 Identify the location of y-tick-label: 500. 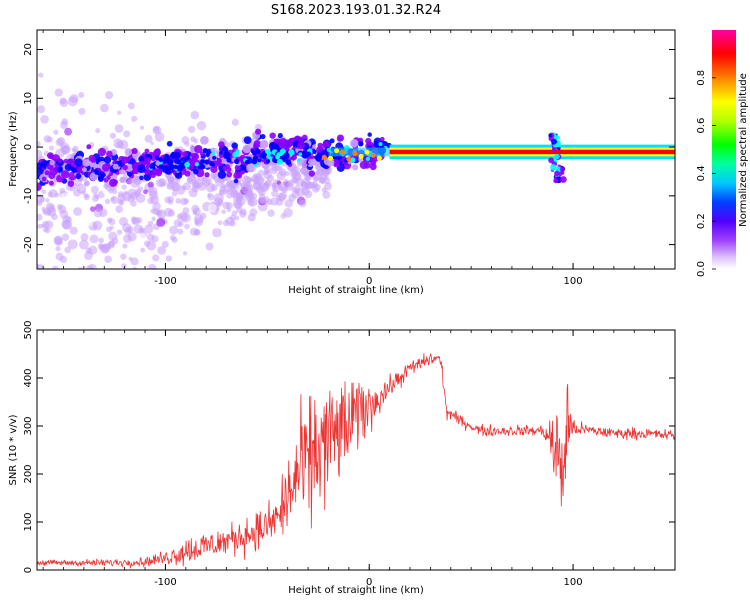
(28, 329).